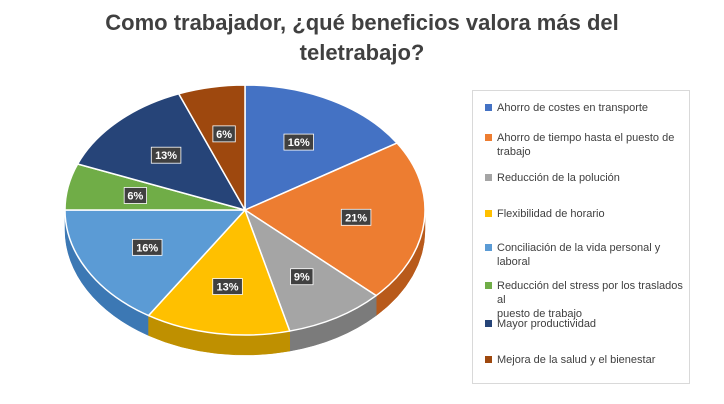 The width and height of the screenshot is (724, 404). I want to click on legend-label: Ahorro de costes en transporte, so click(573, 108).